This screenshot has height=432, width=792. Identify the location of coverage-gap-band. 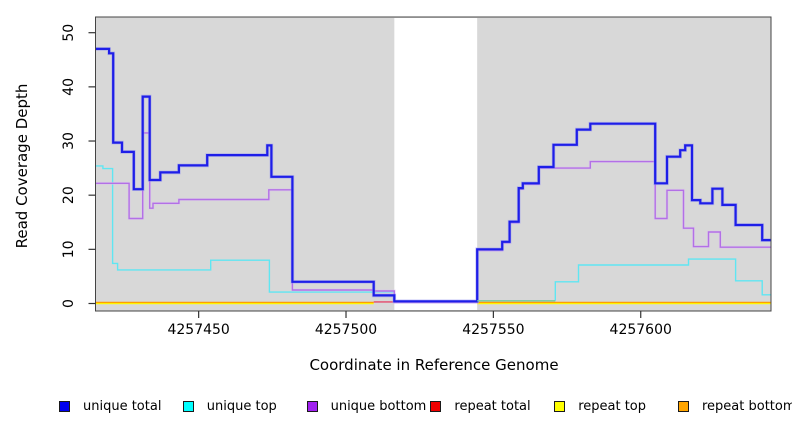
(436, 164).